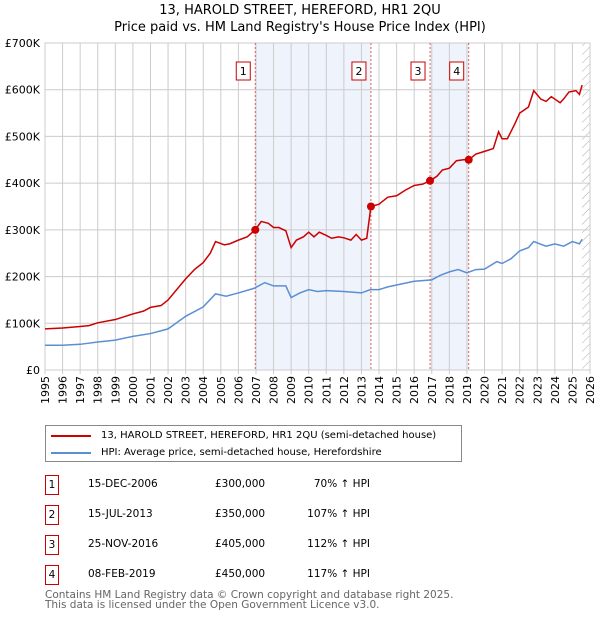 The image size is (600, 620). What do you see at coordinates (52, 575) in the screenshot?
I see `sale-number-badge: 4` at bounding box center [52, 575].